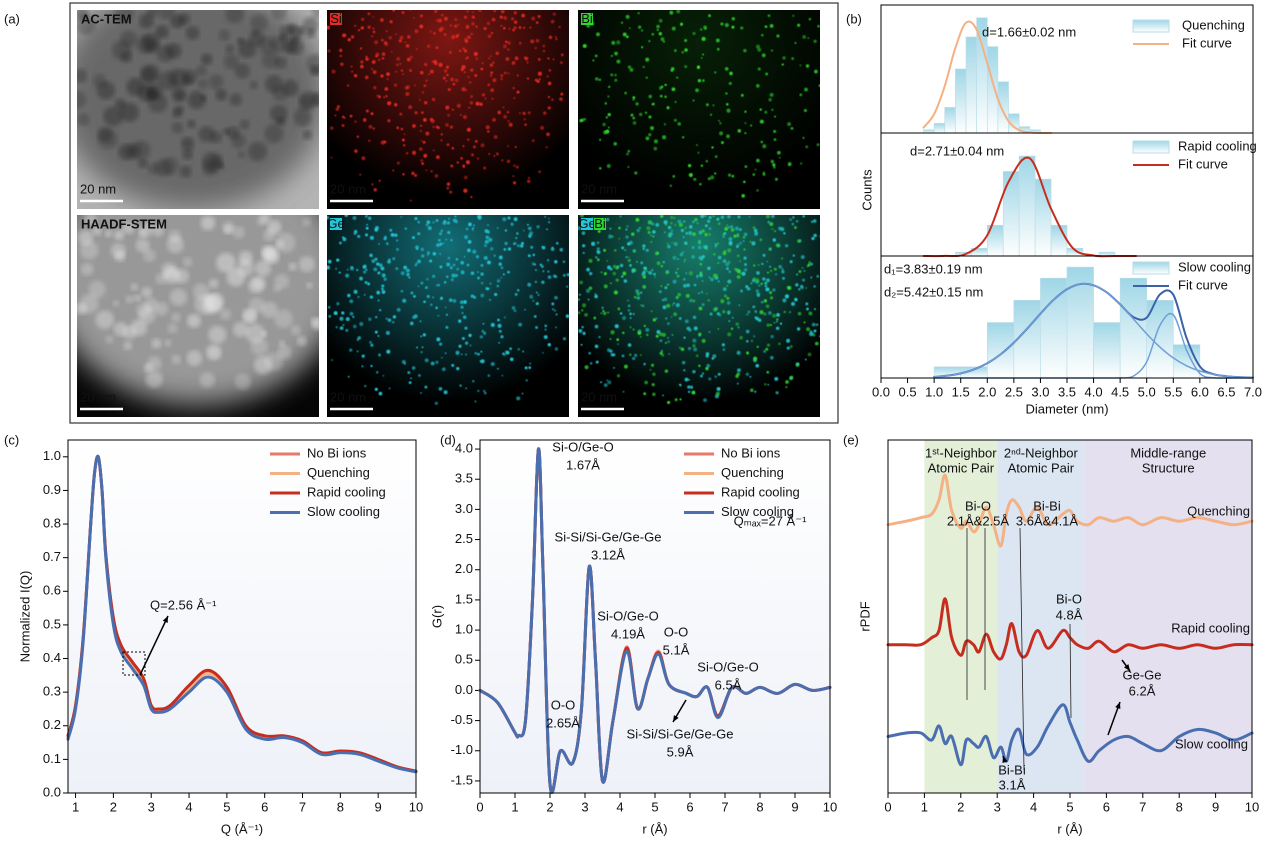 The width and height of the screenshot is (1269, 846). What do you see at coordinates (599, 396) in the screenshot?
I see `scale-label: 20 nm` at bounding box center [599, 396].